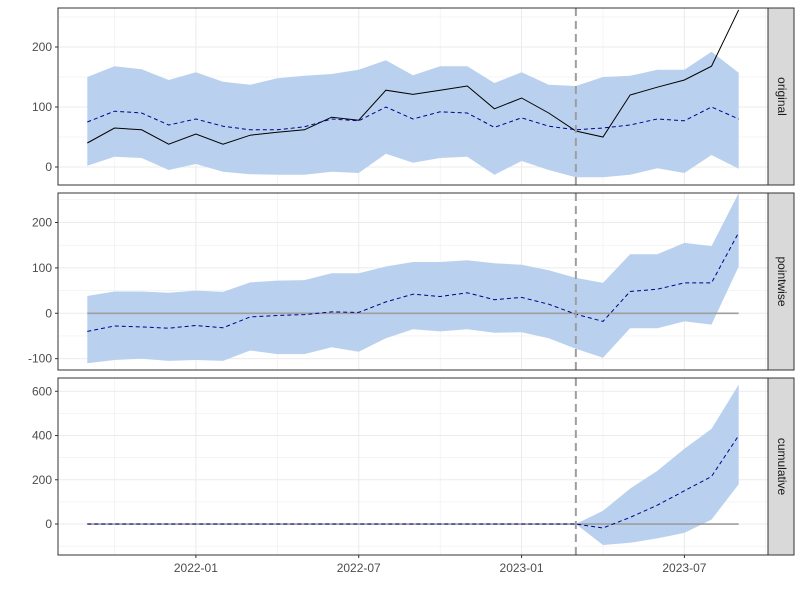 This screenshot has height=605, width=800. What do you see at coordinates (359, 568) in the screenshot?
I see `x-tick-label: 2022-07` at bounding box center [359, 568].